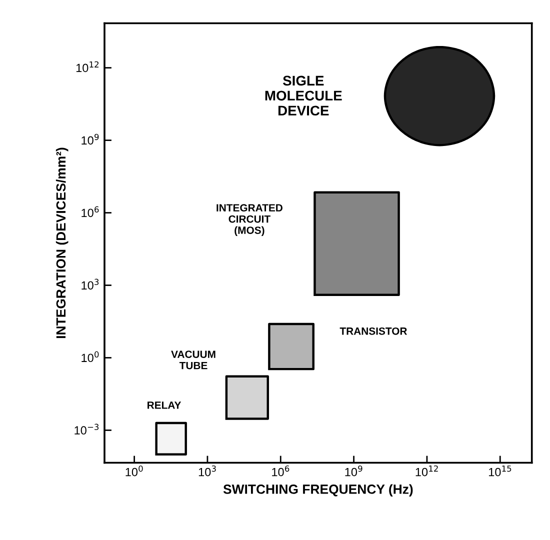 This screenshot has width=550, height=540. What do you see at coordinates (353, 470) in the screenshot?
I see `x-tick-label: 10$^{9}$` at bounding box center [353, 470].